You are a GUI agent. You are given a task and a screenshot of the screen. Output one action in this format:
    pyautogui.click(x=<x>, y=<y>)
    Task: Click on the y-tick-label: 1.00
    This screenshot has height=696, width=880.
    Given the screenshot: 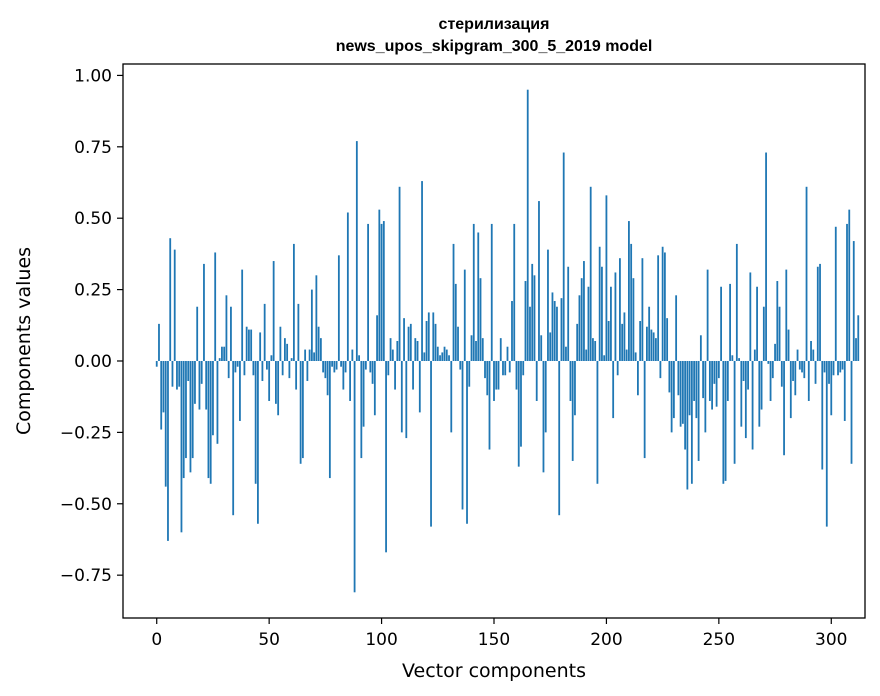 What is the action you would take?
    pyautogui.click(x=93, y=76)
    